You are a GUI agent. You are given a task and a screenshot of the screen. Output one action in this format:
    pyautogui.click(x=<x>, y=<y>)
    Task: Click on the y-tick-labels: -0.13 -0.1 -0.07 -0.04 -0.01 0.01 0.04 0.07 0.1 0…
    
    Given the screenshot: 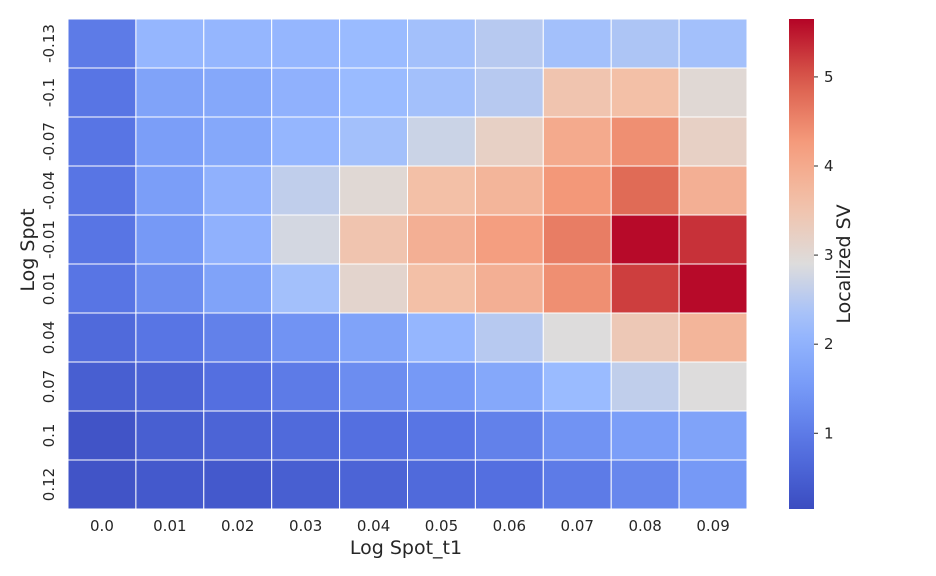 What is the action you would take?
    pyautogui.click(x=49, y=262)
    